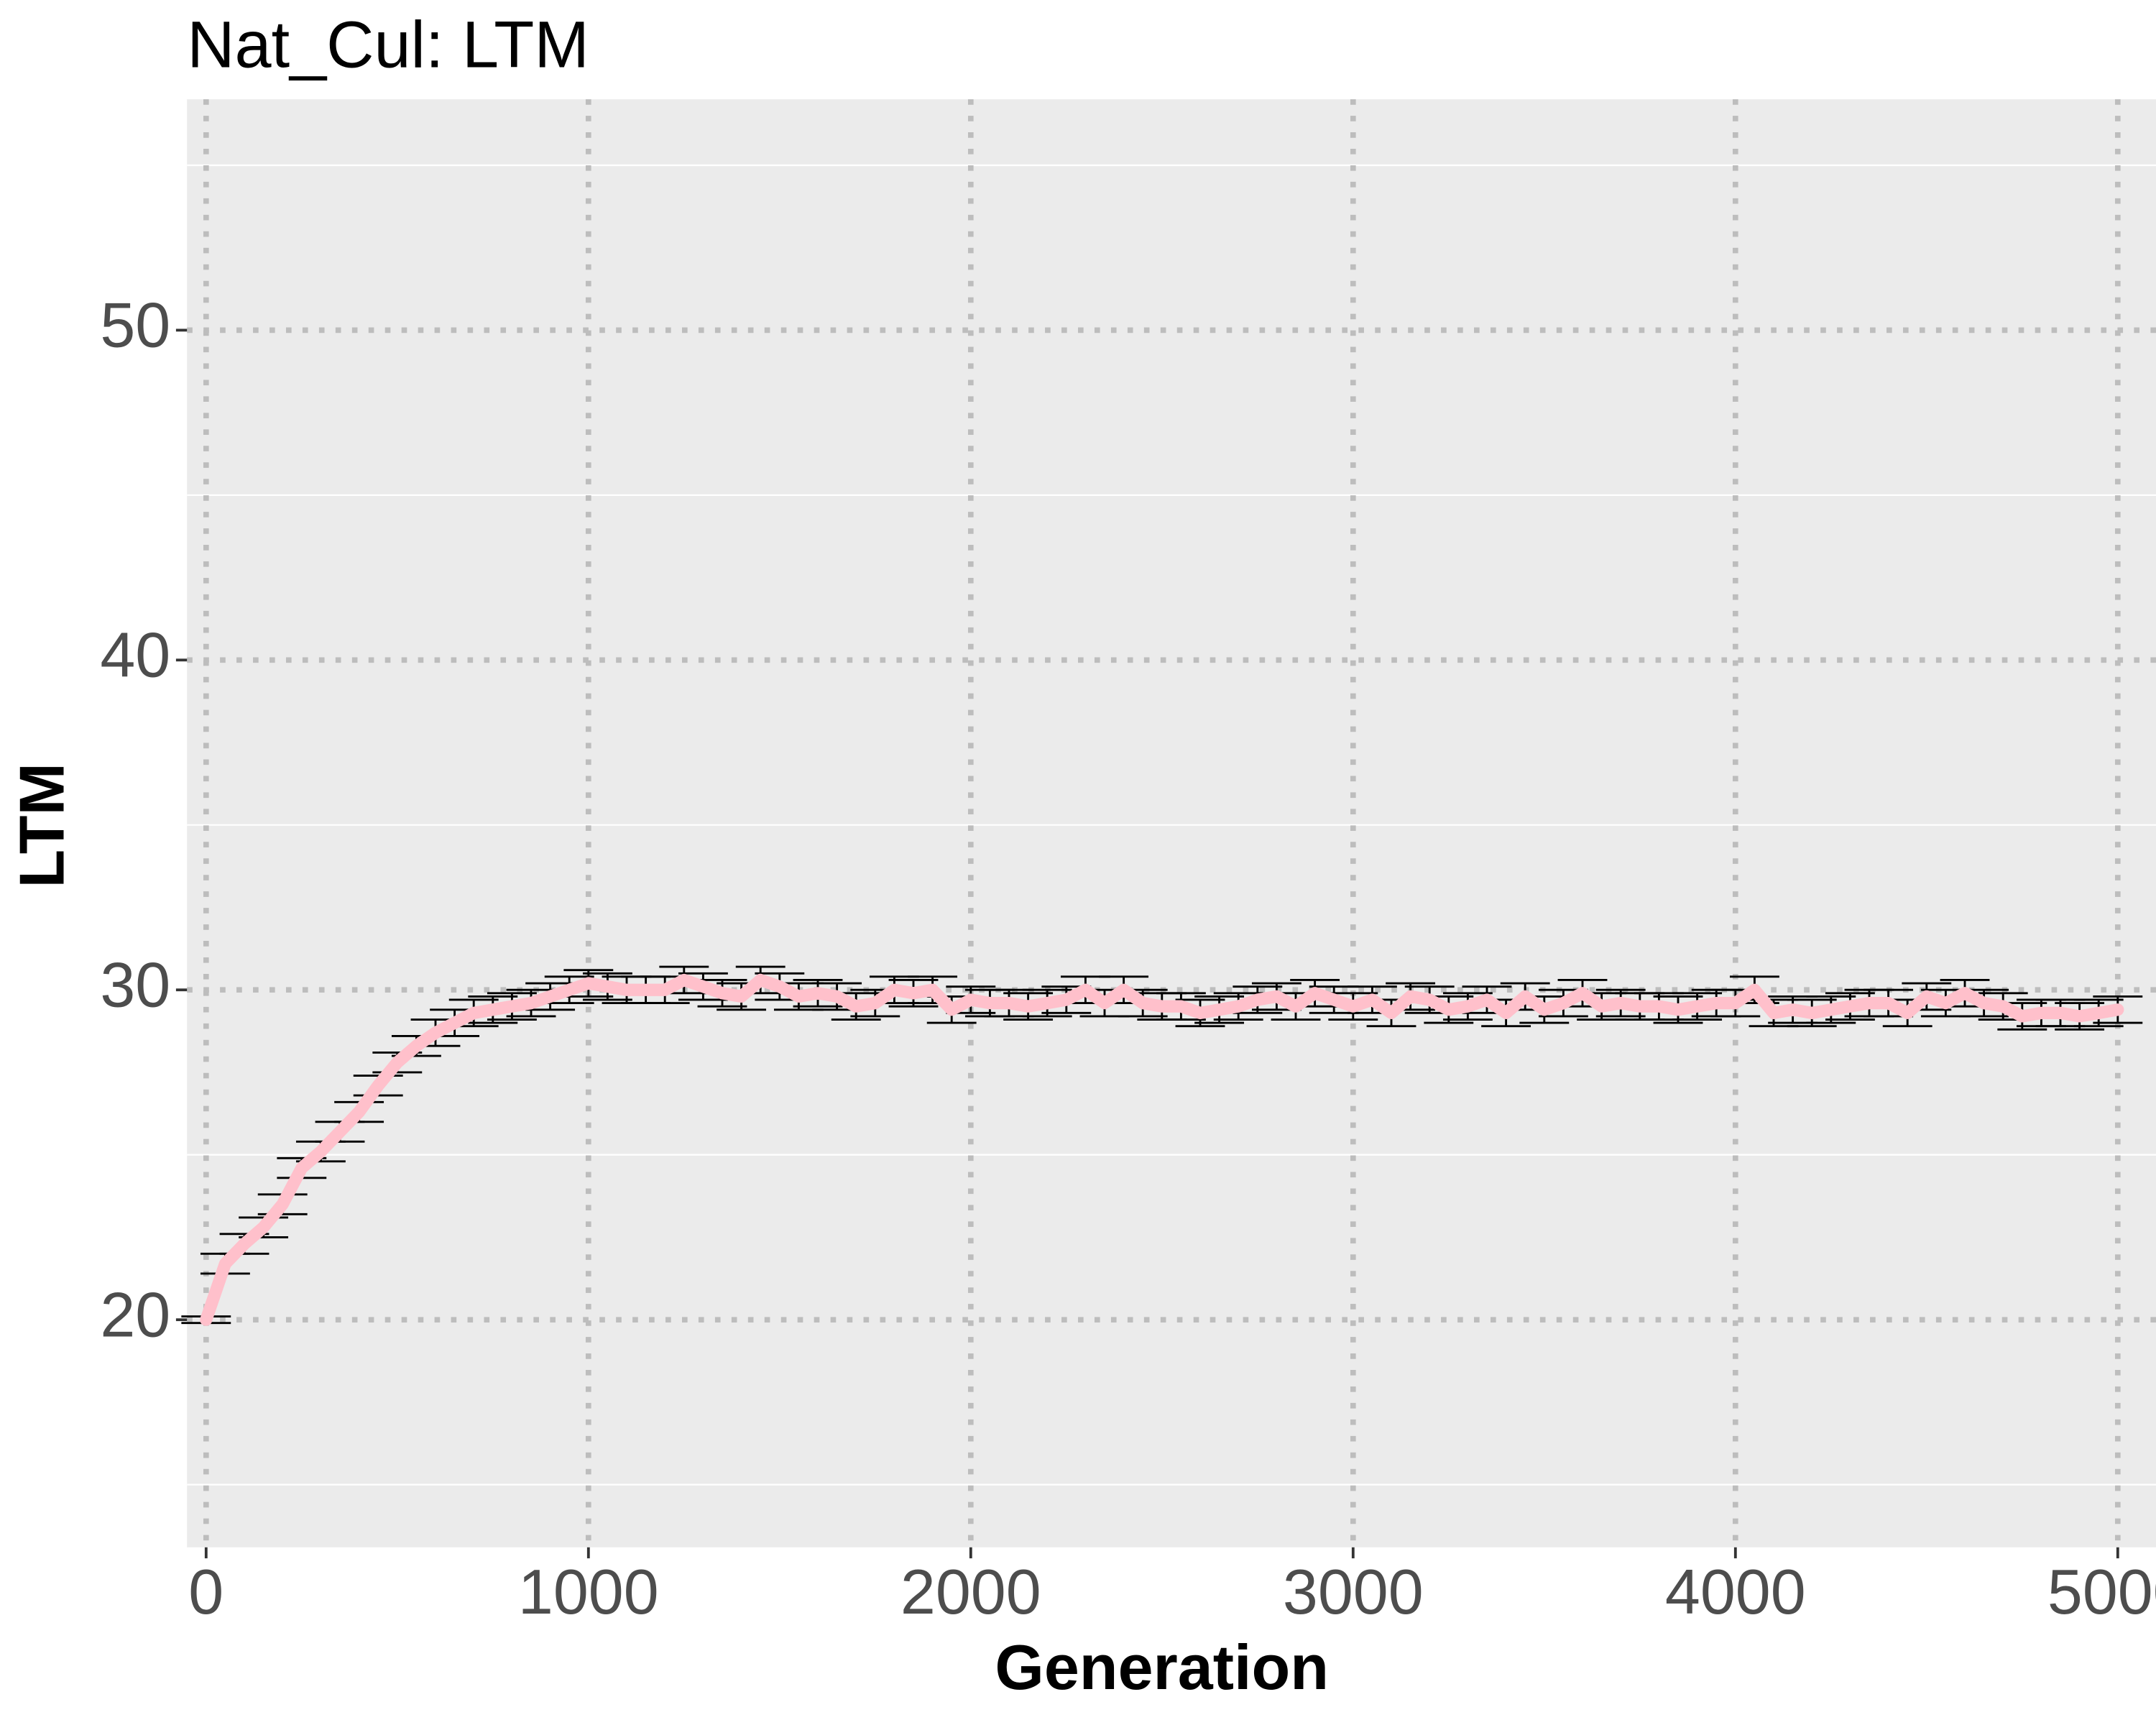 The height and width of the screenshot is (1725, 2156). I want to click on x-axis-label: Generation, so click(1162, 1667).